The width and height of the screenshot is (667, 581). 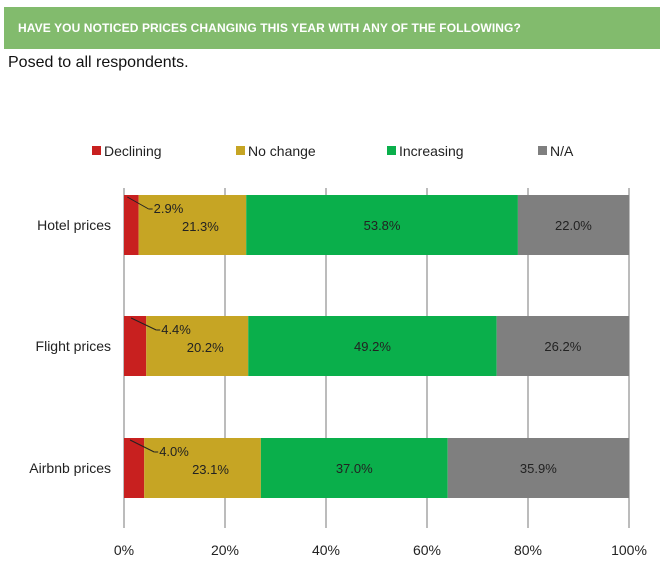 I want to click on x-tick-label: 0%, so click(x=124, y=550).